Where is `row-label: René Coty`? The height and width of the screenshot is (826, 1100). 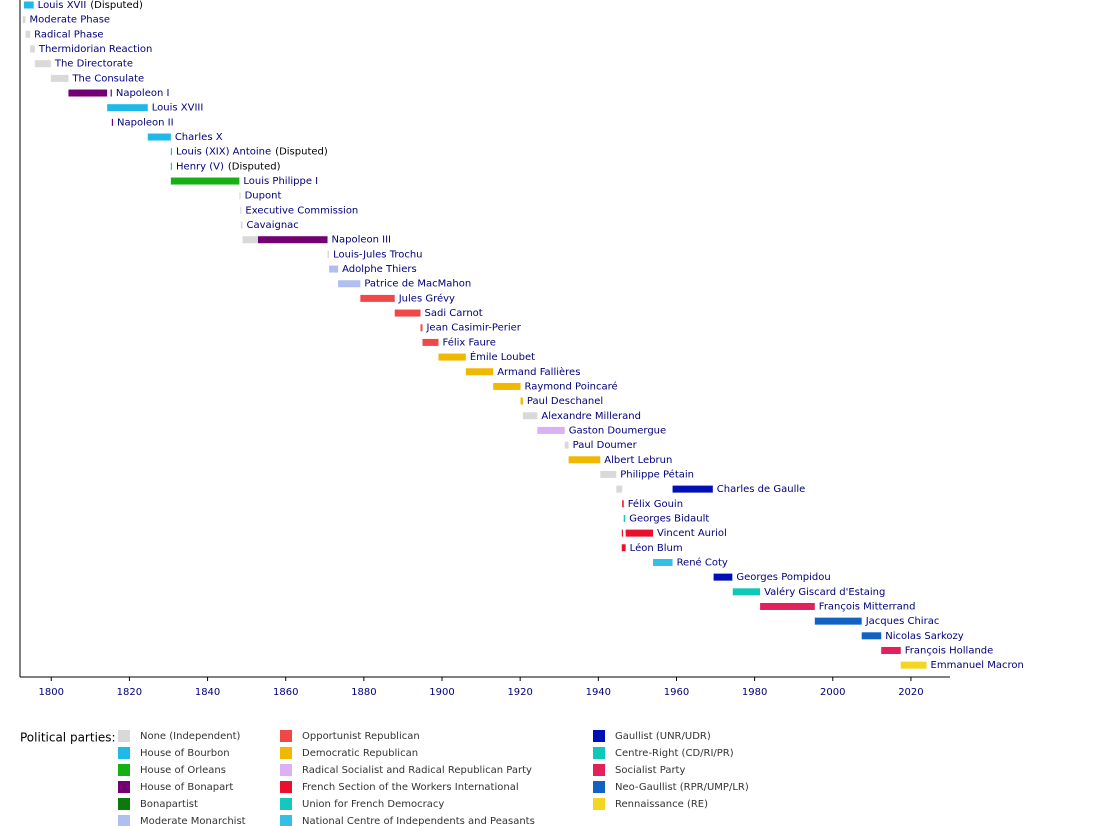 row-label: René Coty is located at coordinates (702, 562).